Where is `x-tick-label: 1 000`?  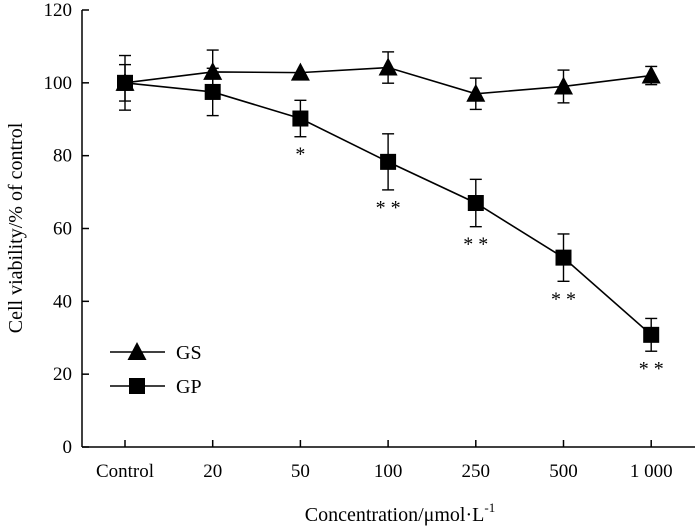
x-tick-label: 1 000 is located at coordinates (651, 471).